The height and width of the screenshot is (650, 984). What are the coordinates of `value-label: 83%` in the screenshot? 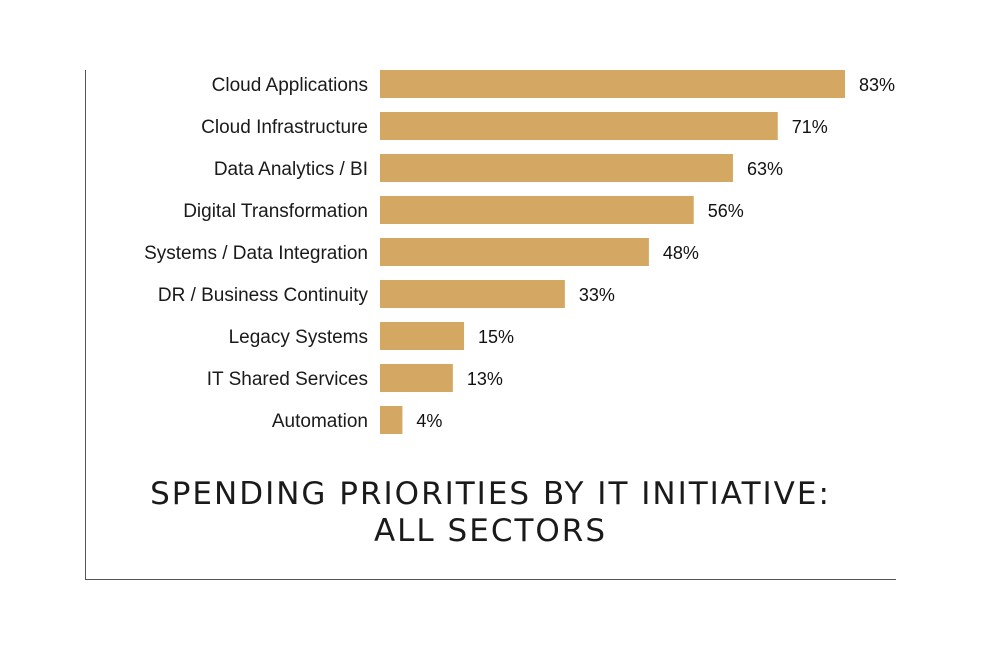 It's located at (877, 85).